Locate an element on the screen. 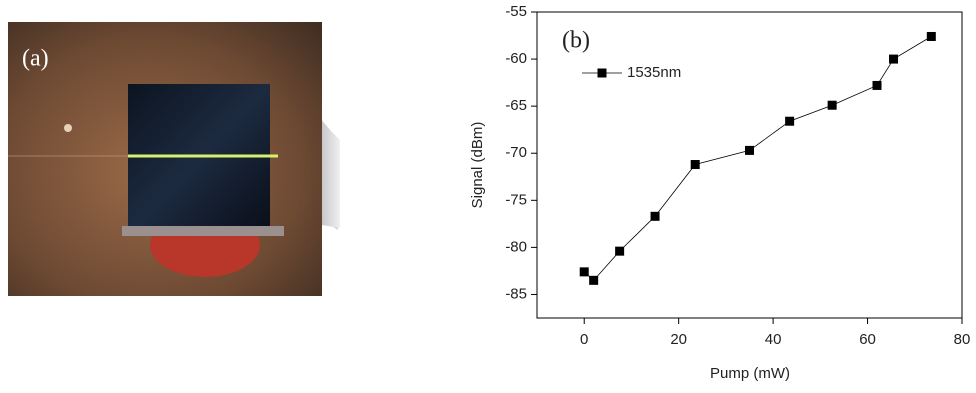 Image resolution: width=976 pixels, height=393 pixels. y-tick-label: -85 is located at coordinates (516, 293).